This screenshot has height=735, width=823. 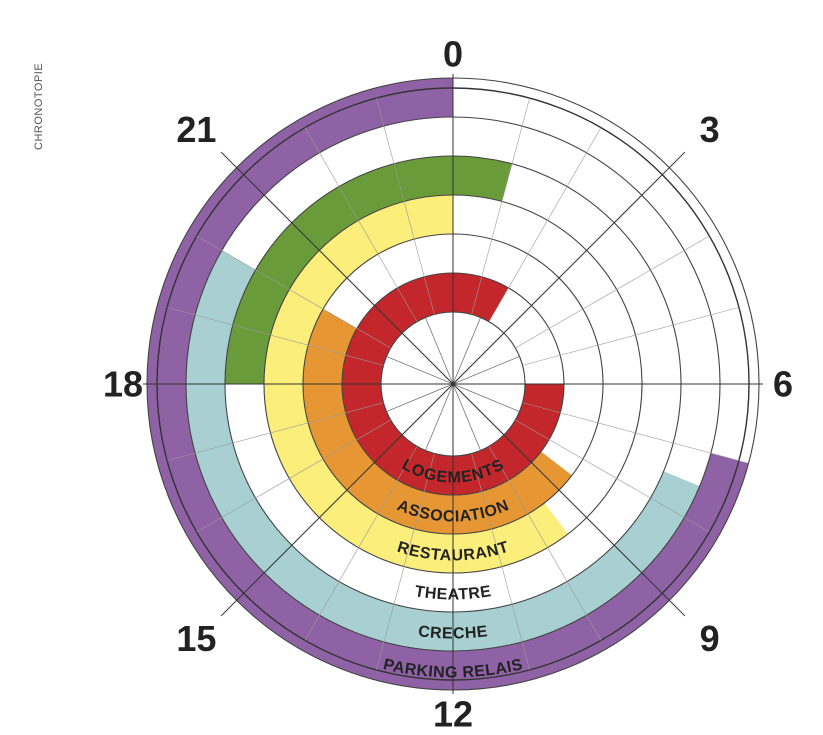 I want to click on hour-label-21: 21, so click(x=196, y=129).